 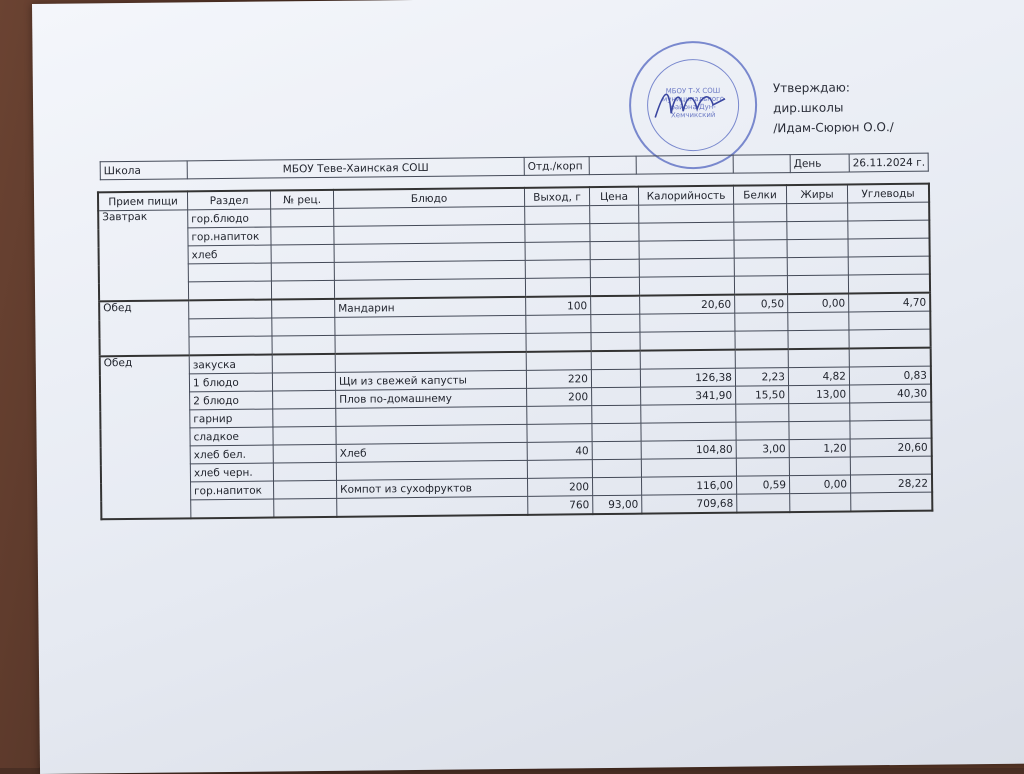 I want to click on dish-cell: Щи из свежей капусты, so click(x=431, y=380).